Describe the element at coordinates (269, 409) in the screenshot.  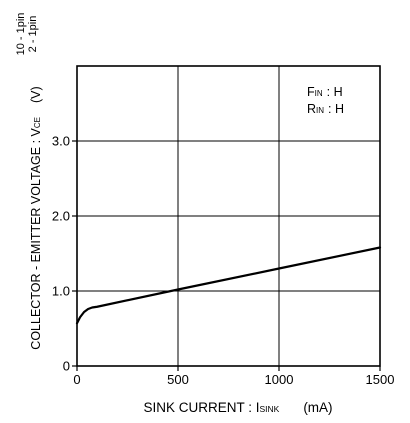
I see `x-axis-symbol-sub: SINK` at that location.